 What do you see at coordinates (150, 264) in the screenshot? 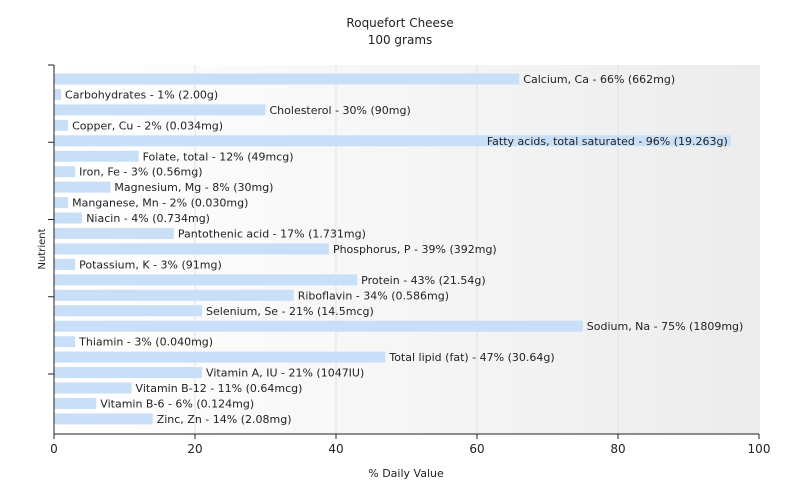
I see `bar-label: Potassium, K - 3% (91mg)` at bounding box center [150, 264].